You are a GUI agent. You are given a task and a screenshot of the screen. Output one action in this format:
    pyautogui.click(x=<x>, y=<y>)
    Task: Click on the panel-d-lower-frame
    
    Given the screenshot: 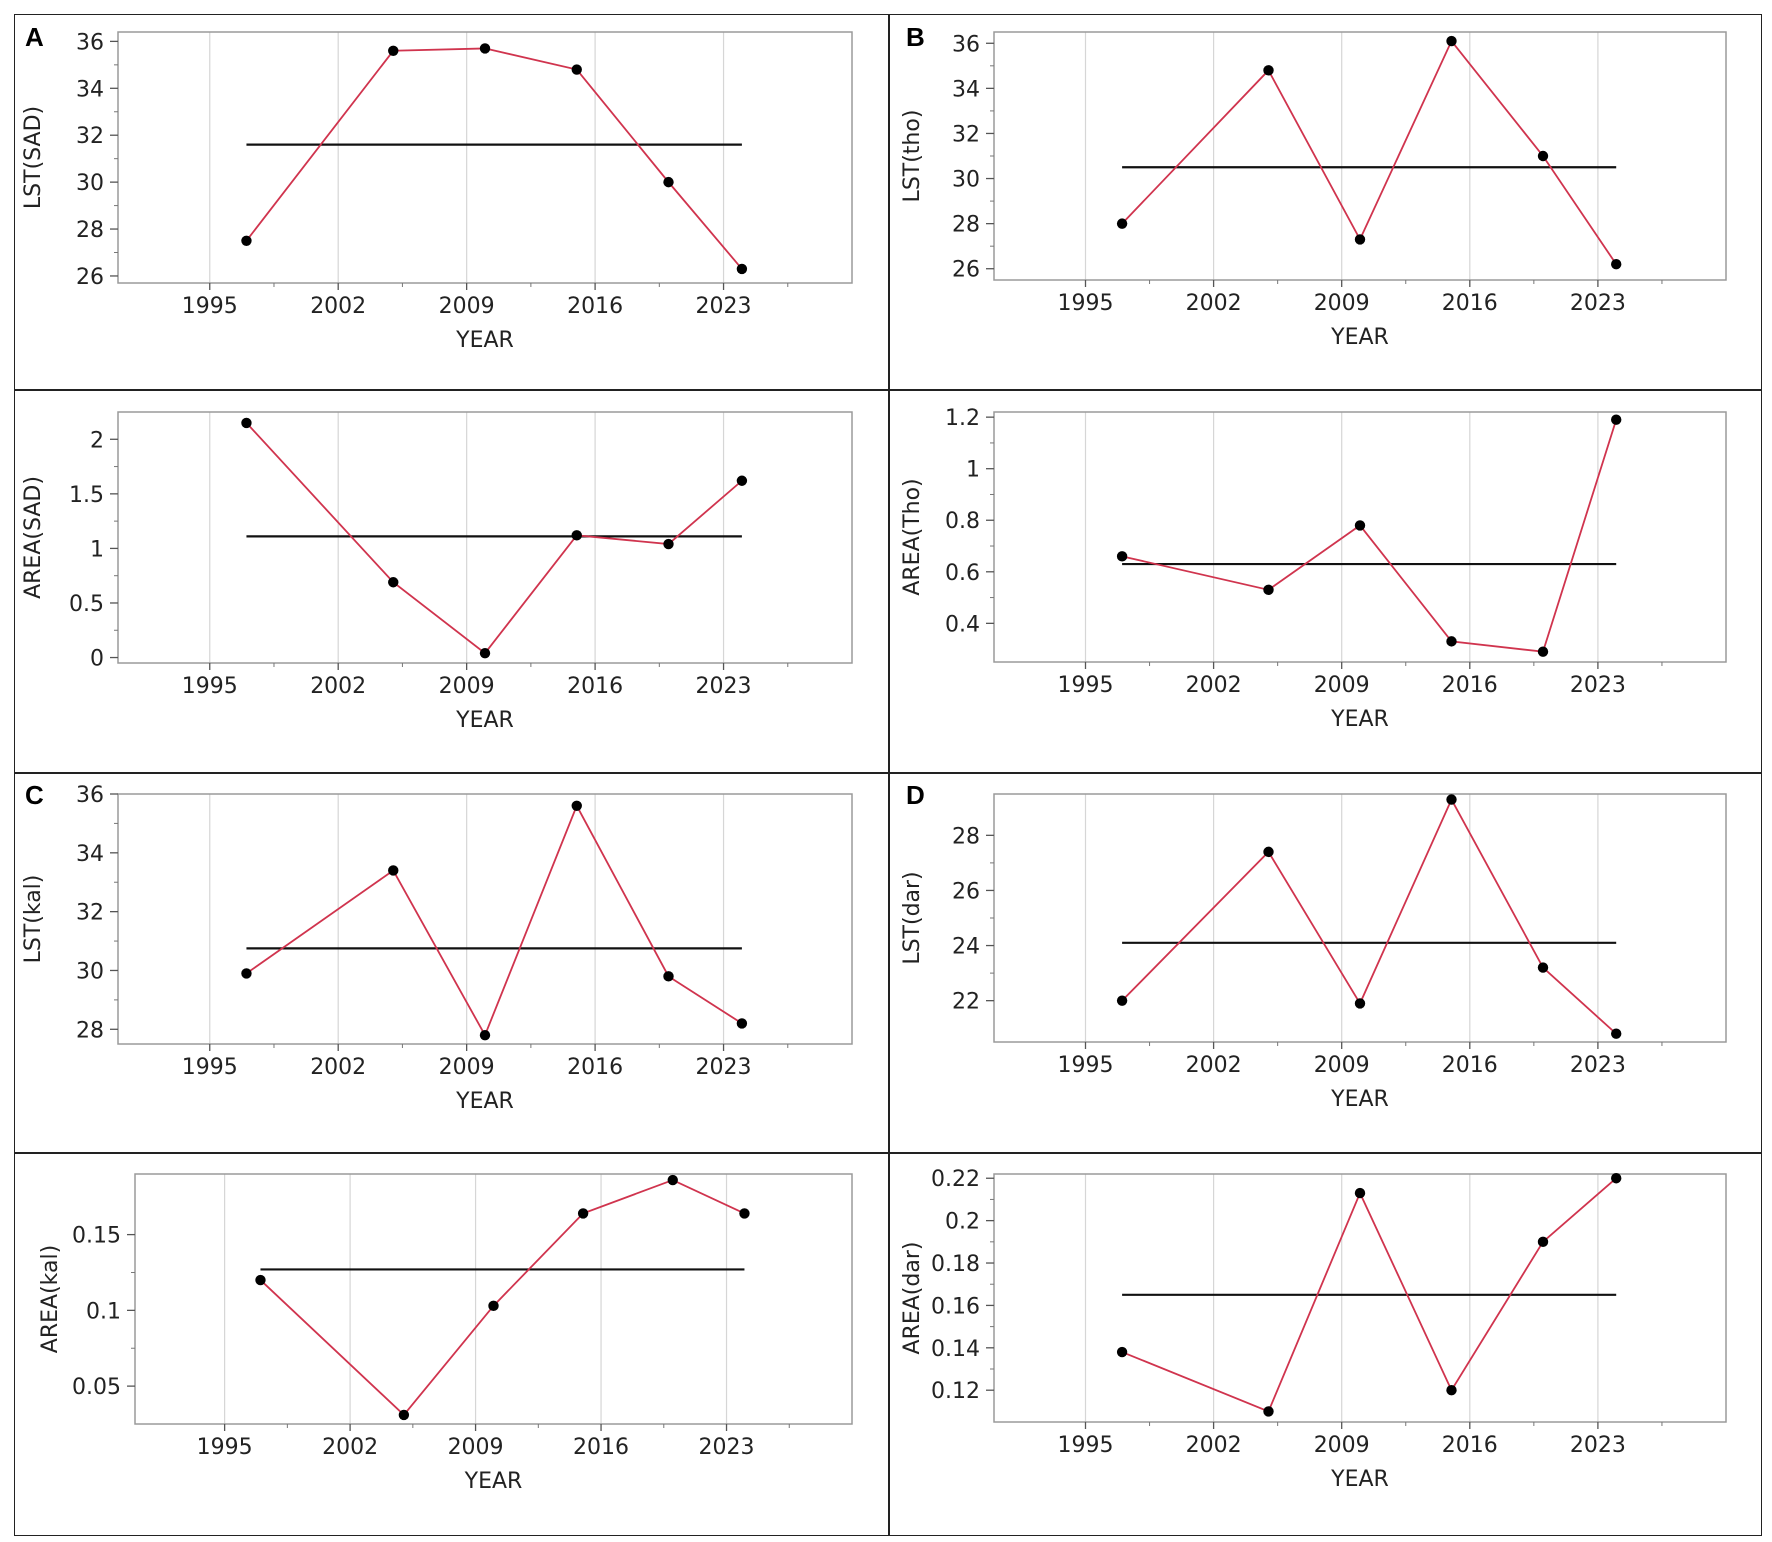 What is the action you would take?
    pyautogui.click(x=1325, y=1344)
    